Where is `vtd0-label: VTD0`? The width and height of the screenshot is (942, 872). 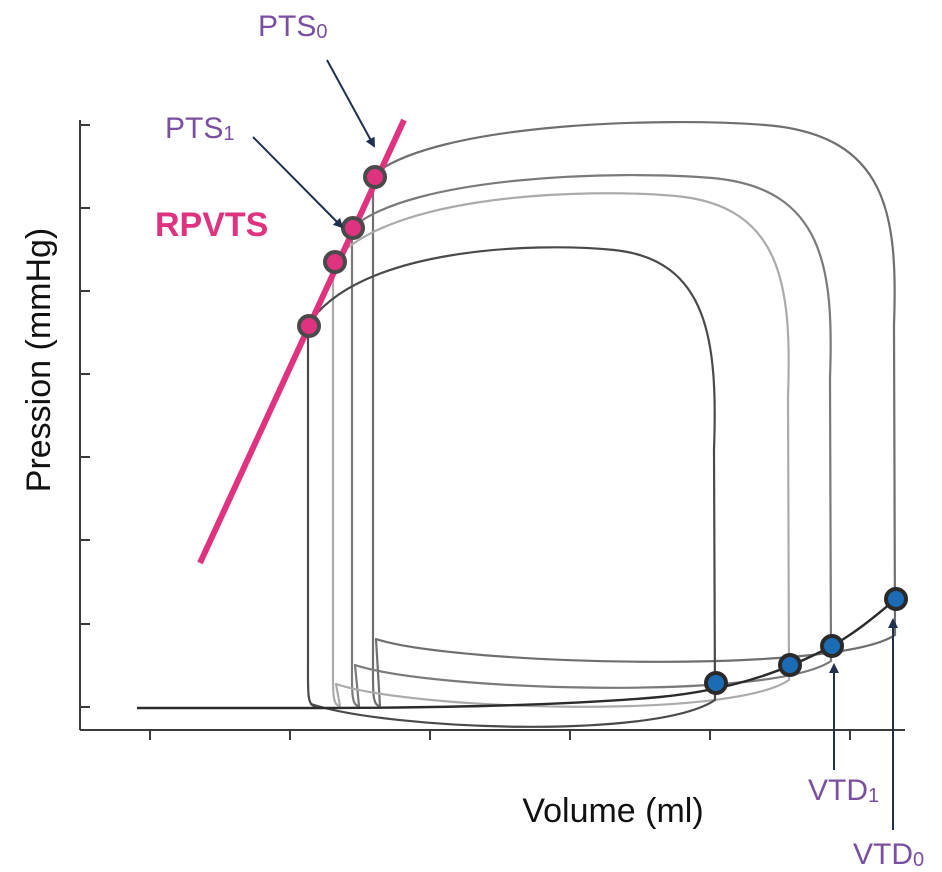 vtd0-label: VTD0 is located at coordinates (888, 854).